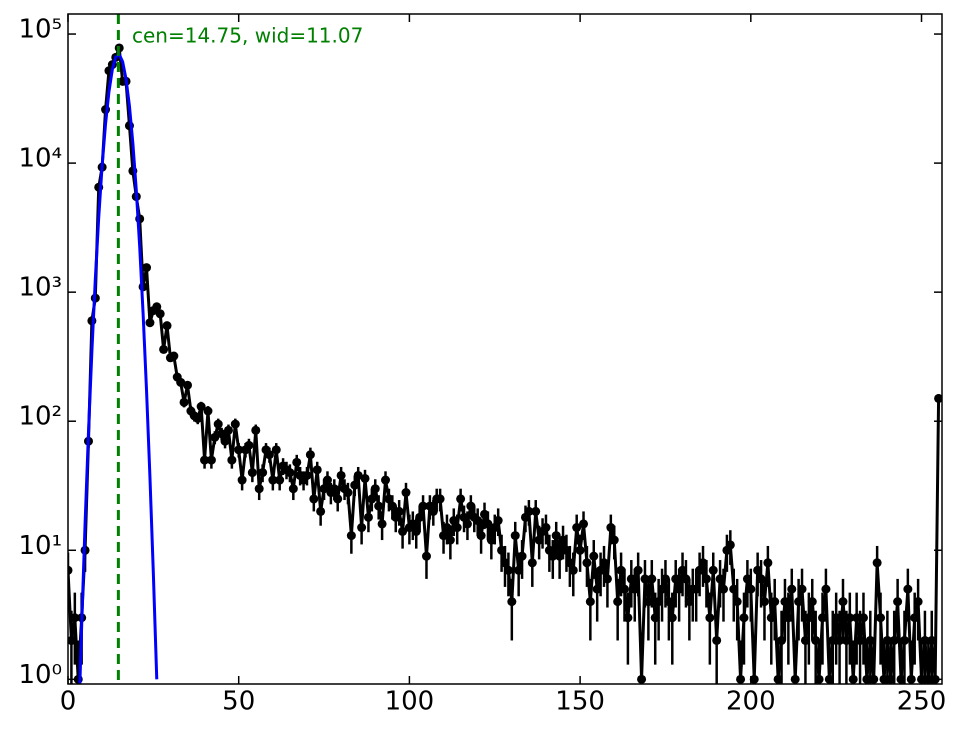 This screenshot has width=964, height=729. Describe the element at coordinates (40, 417) in the screenshot. I see `y-tick-label: 10²` at that location.